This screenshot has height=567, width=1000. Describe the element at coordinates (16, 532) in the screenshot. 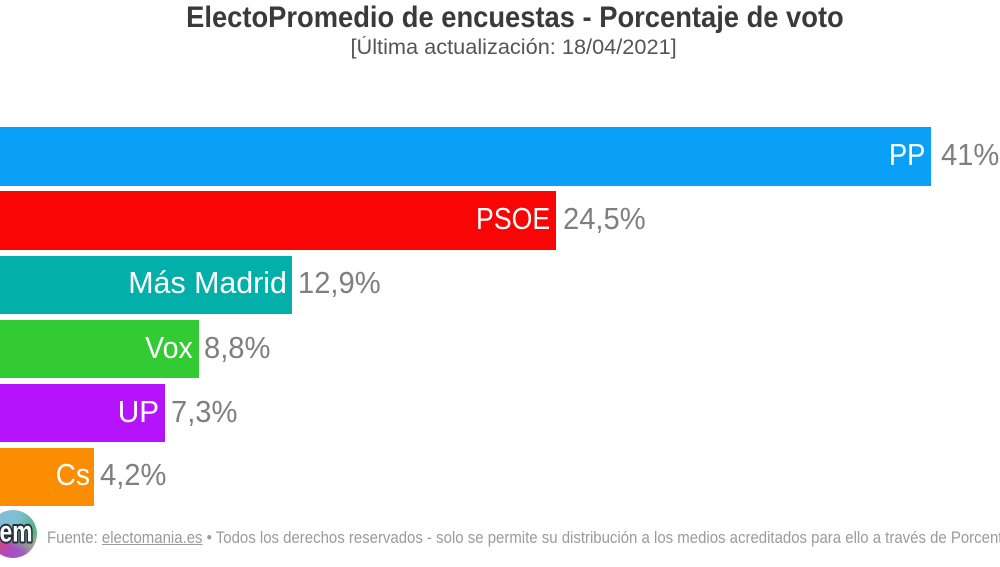

I see `svg-text: em` at that location.